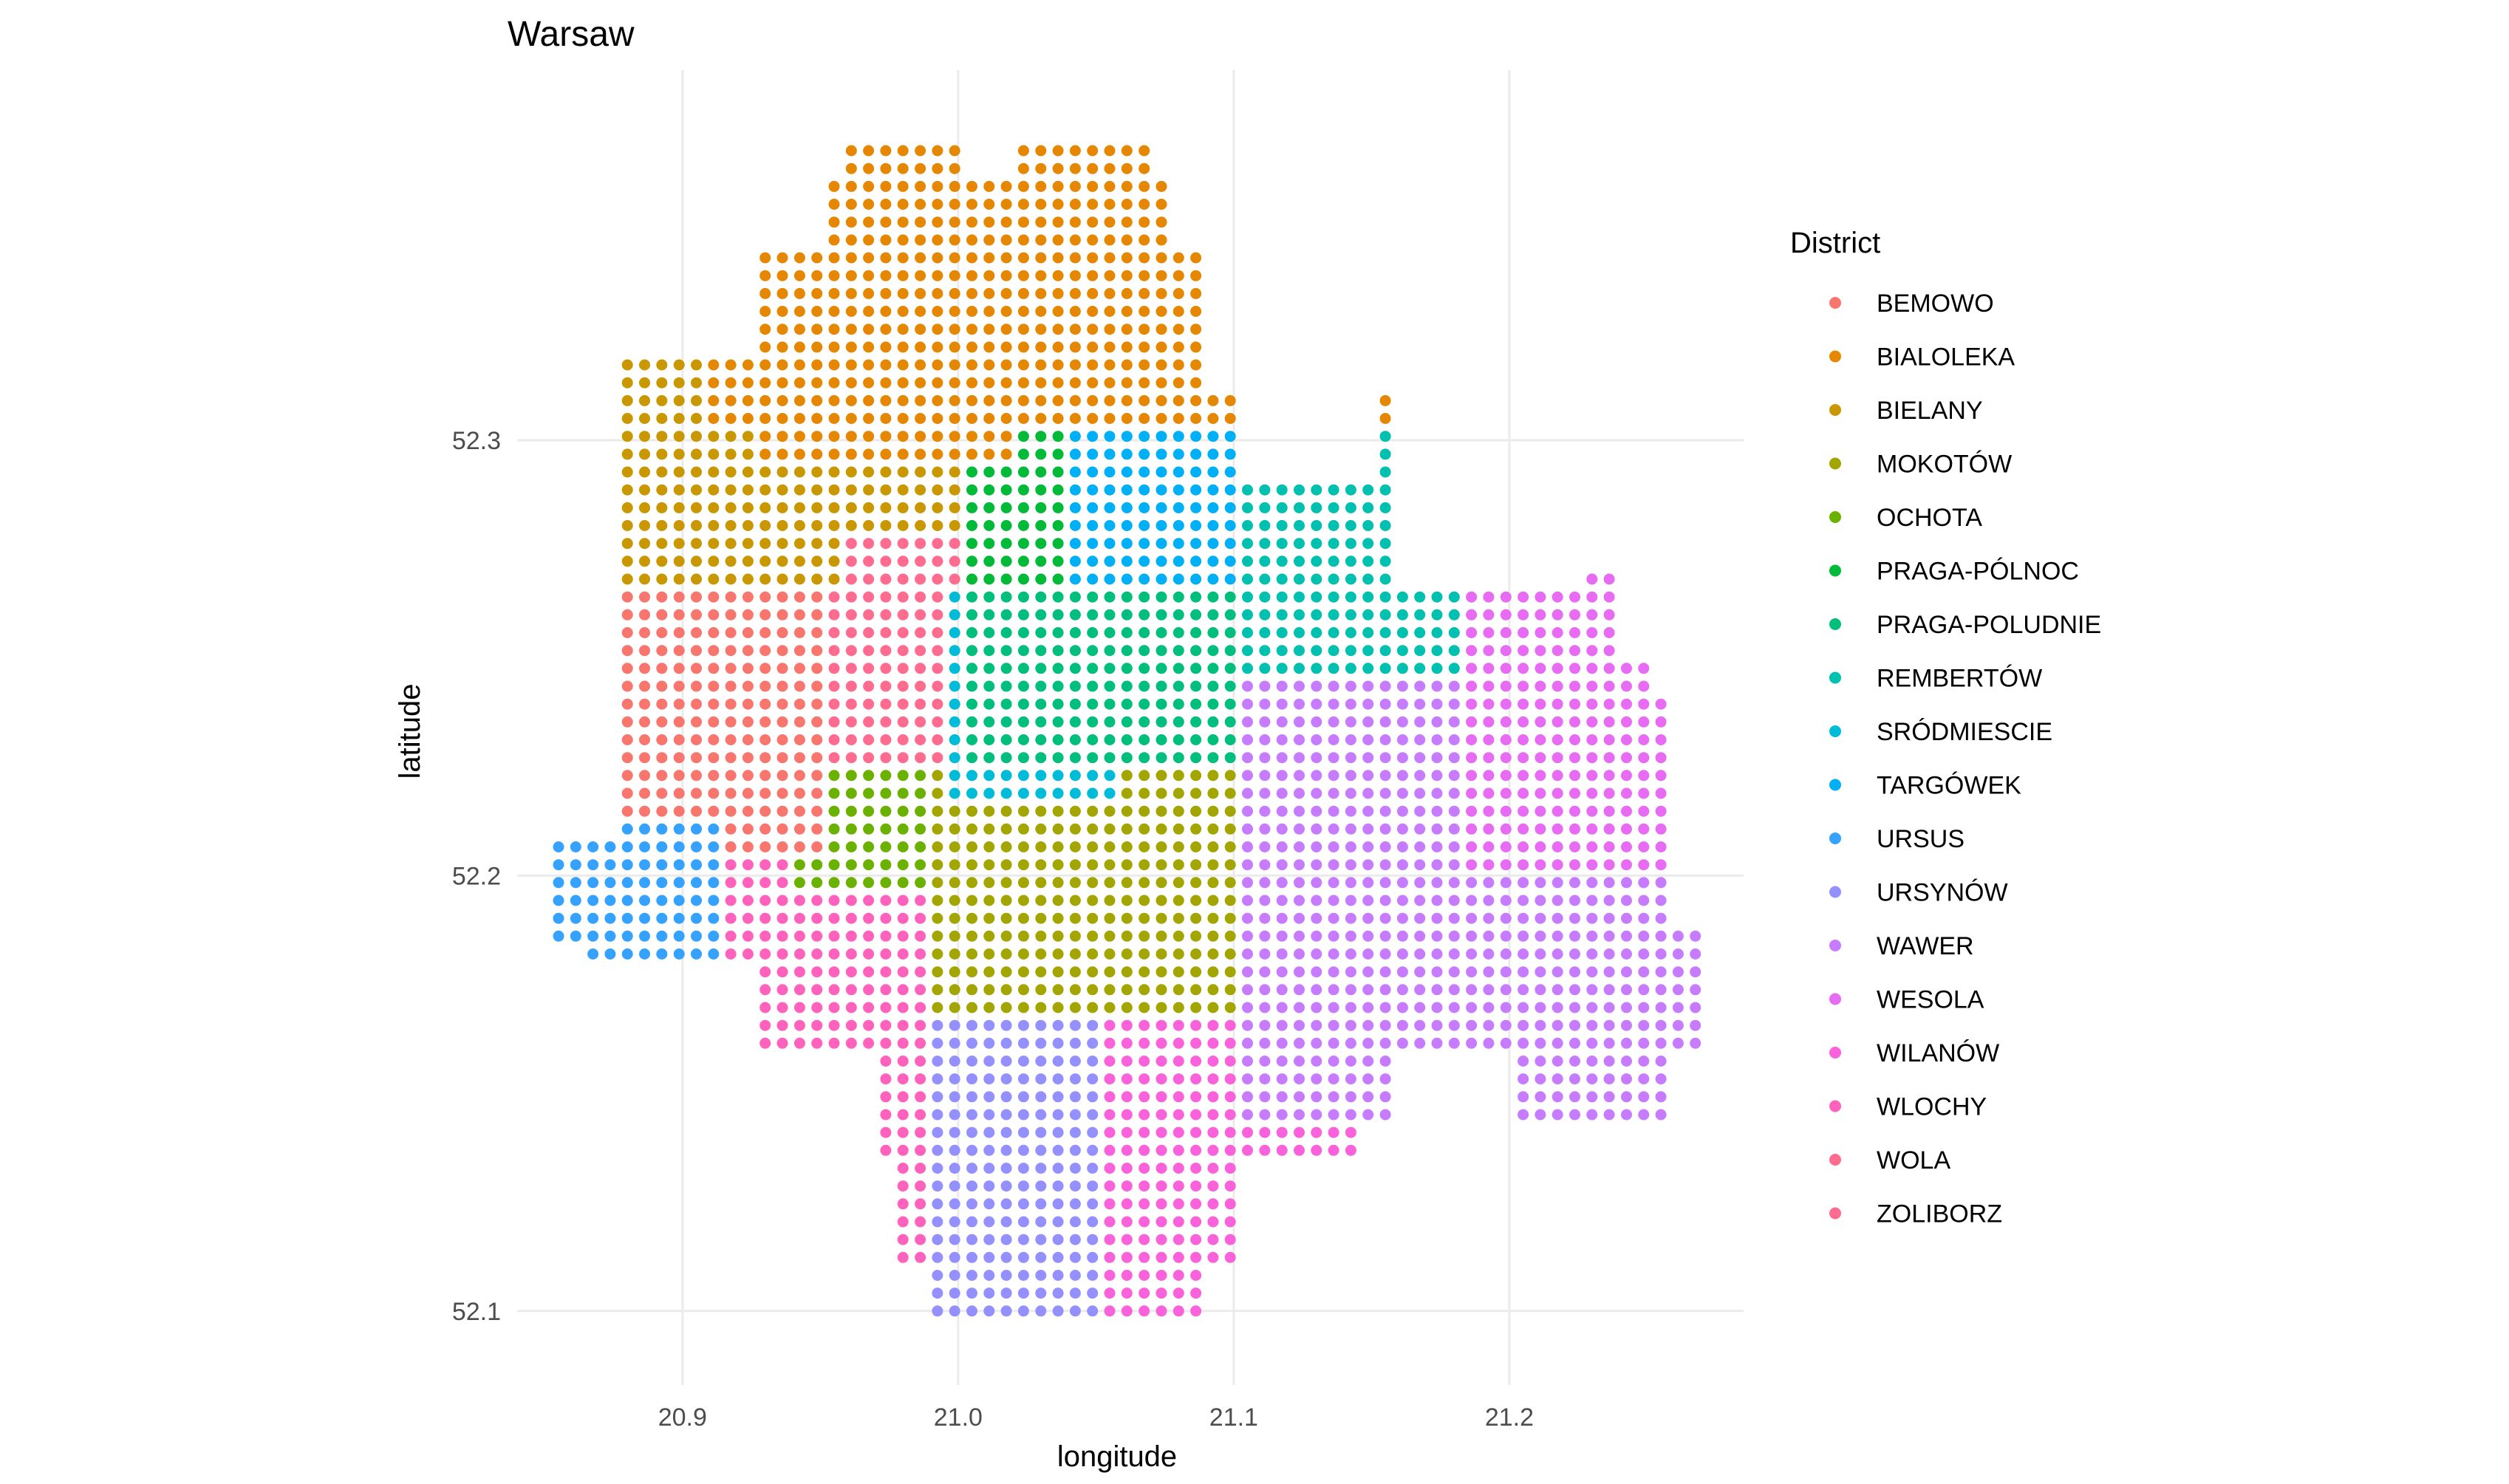 The image size is (2509, 1484). Describe the element at coordinates (477, 876) in the screenshot. I see `y-tick-label: 52.2` at that location.